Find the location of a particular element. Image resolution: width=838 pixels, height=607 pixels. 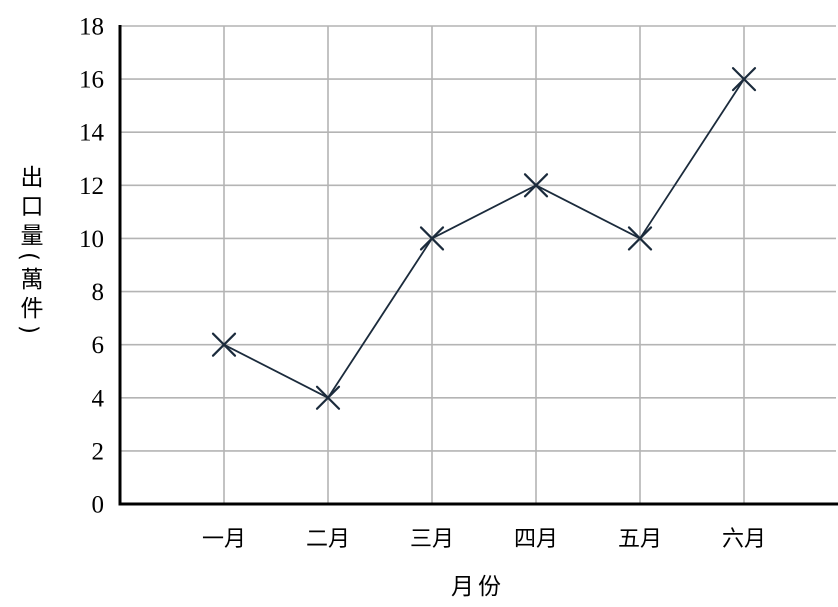

y-tick-label-0: 0 is located at coordinates (98, 505).